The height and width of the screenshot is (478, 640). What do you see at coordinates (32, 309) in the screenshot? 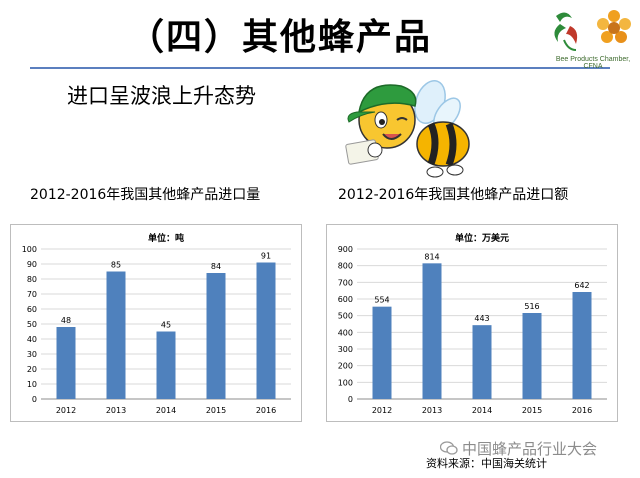
I see `y-tick-label: 60` at bounding box center [32, 309].